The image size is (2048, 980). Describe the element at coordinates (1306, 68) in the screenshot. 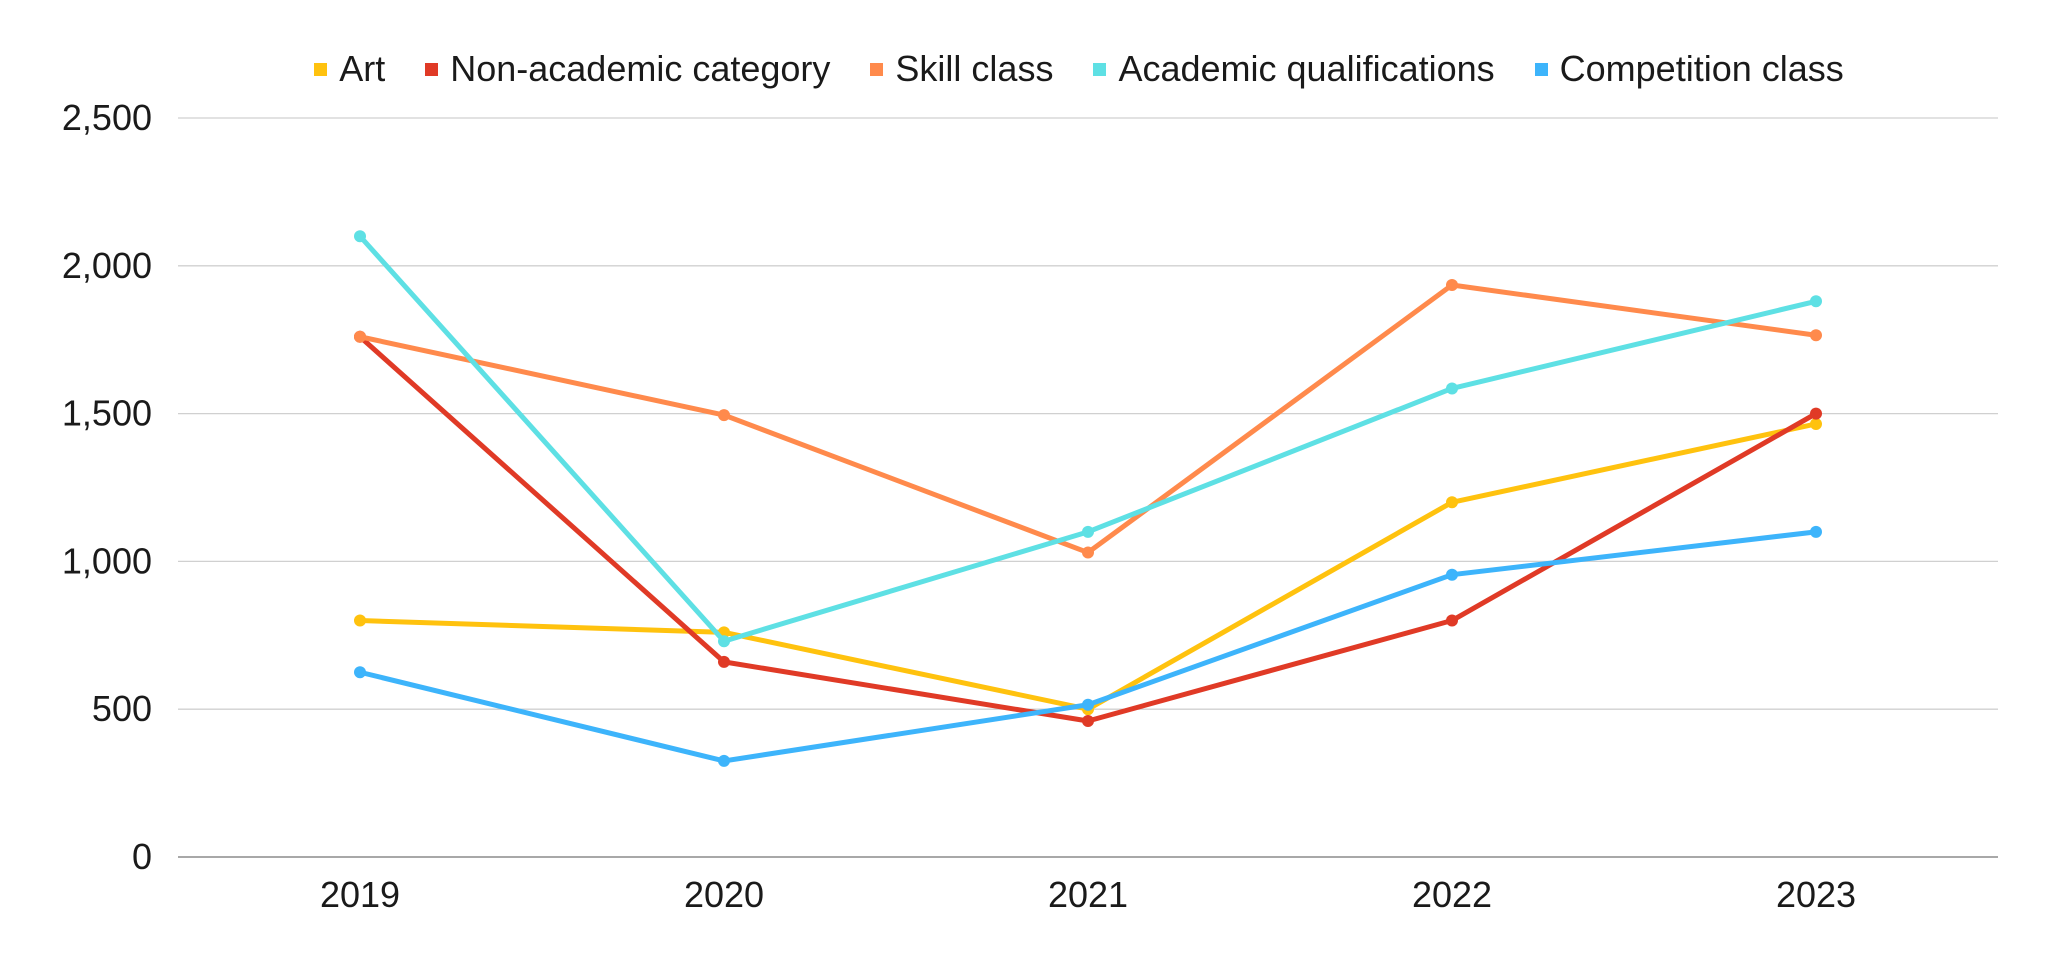

I see `legend-label: Academic qualifications` at that location.